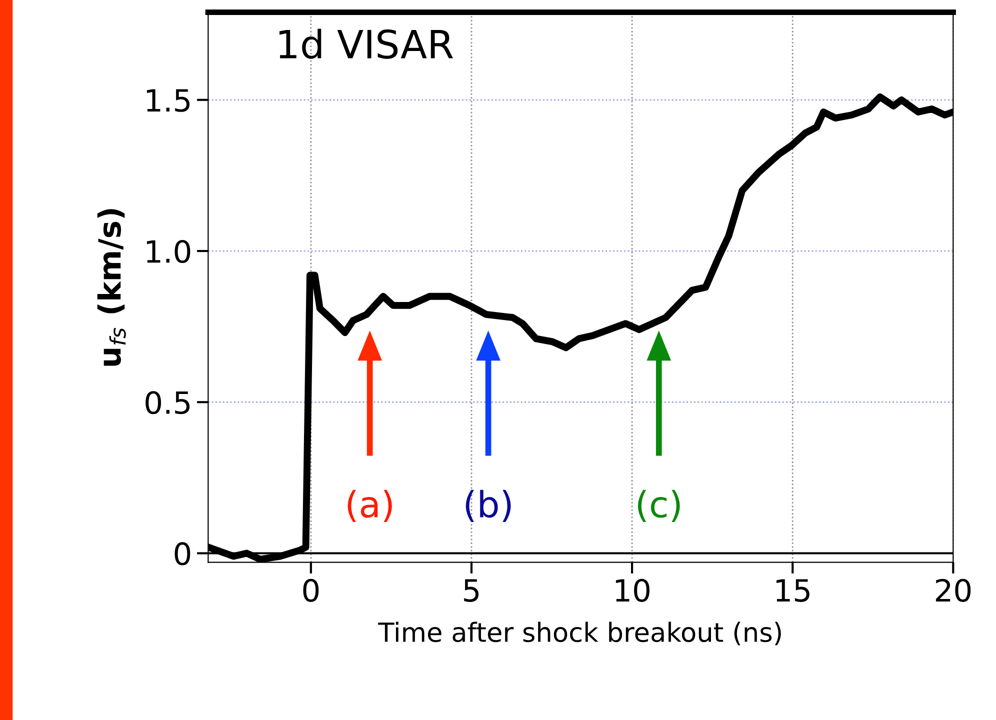  What do you see at coordinates (366, 43) in the screenshot?
I see `annotation: 1d VISAR` at bounding box center [366, 43].